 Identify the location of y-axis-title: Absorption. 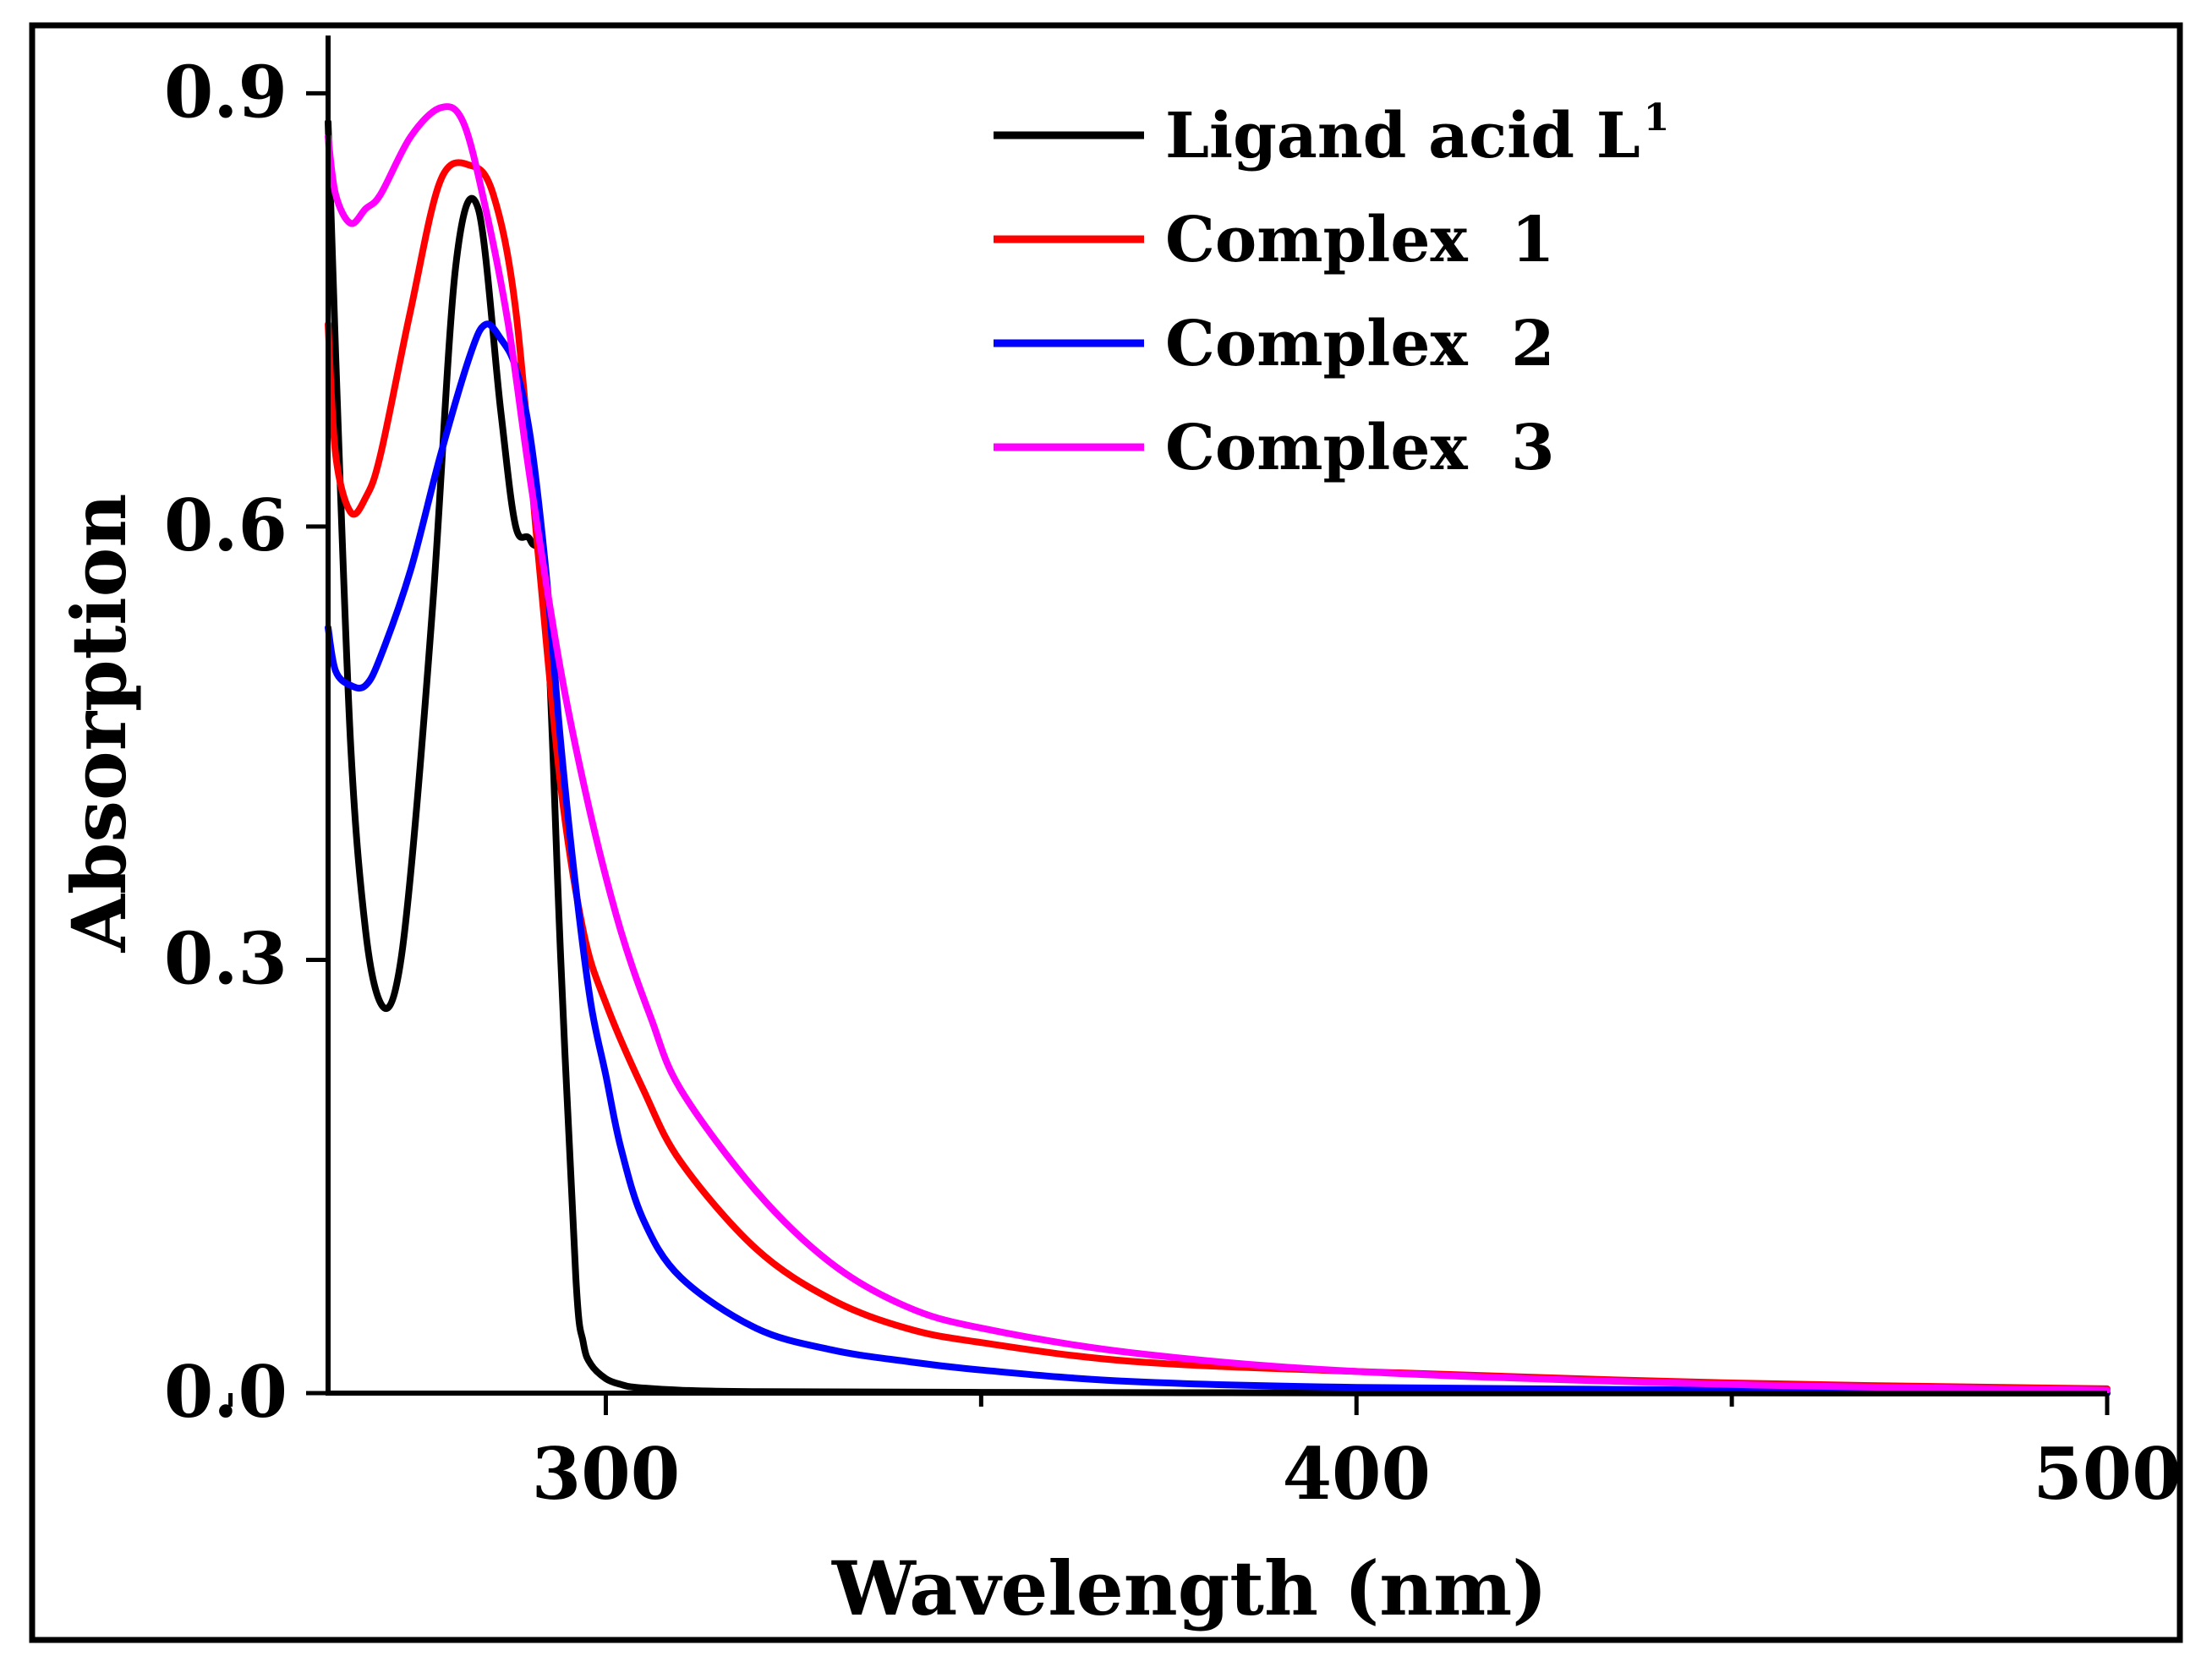
(99, 724).